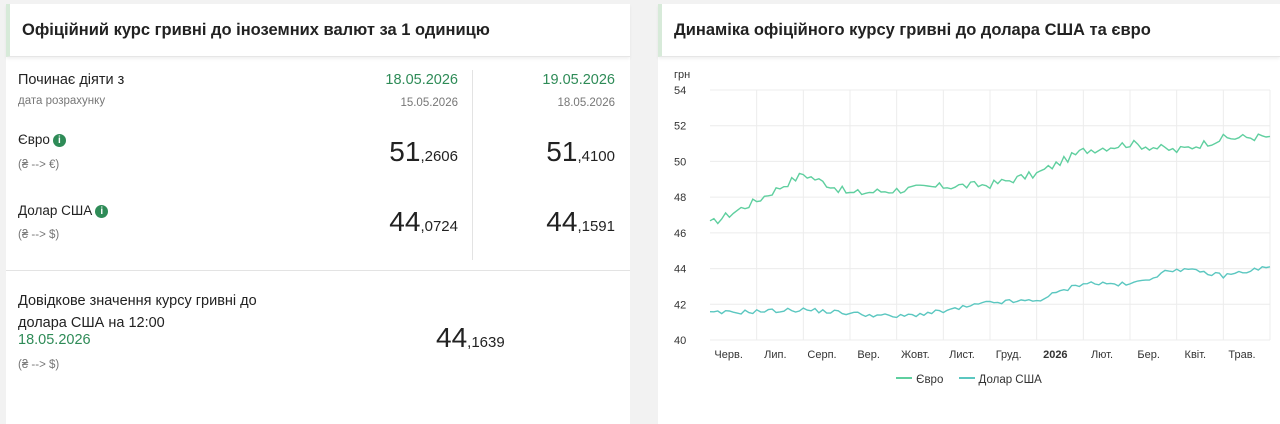  What do you see at coordinates (1196, 355) in the screenshot?
I see `x-tick-label: Квіт.` at bounding box center [1196, 355].